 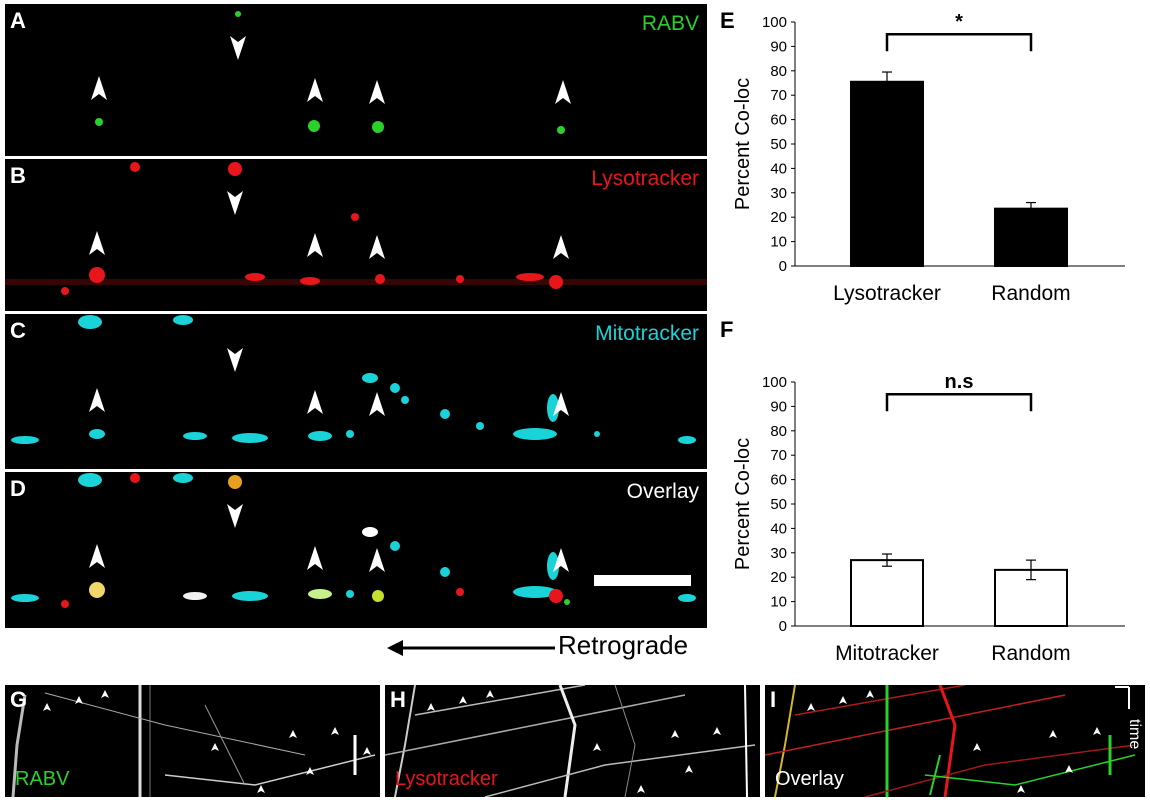 I want to click on bar-random, so click(x=1031, y=237).